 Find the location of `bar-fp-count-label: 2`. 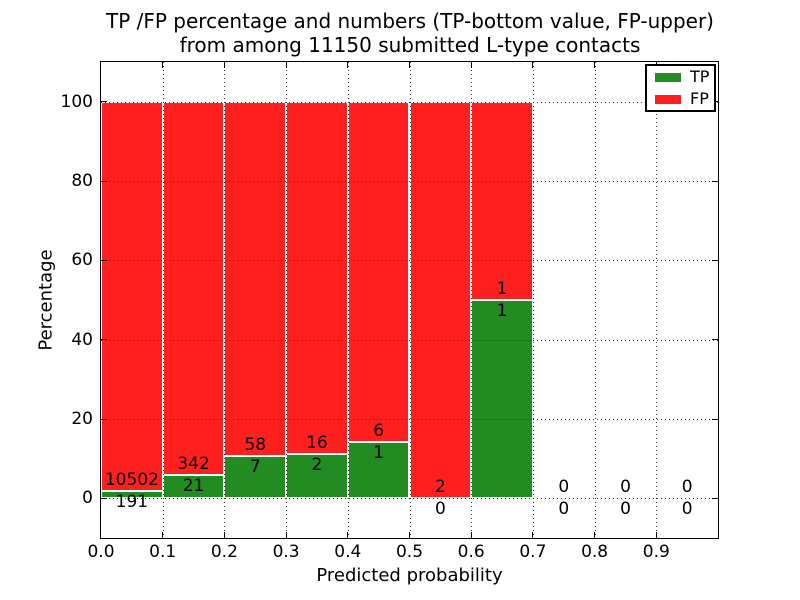

bar-fp-count-label: 2 is located at coordinates (440, 487).